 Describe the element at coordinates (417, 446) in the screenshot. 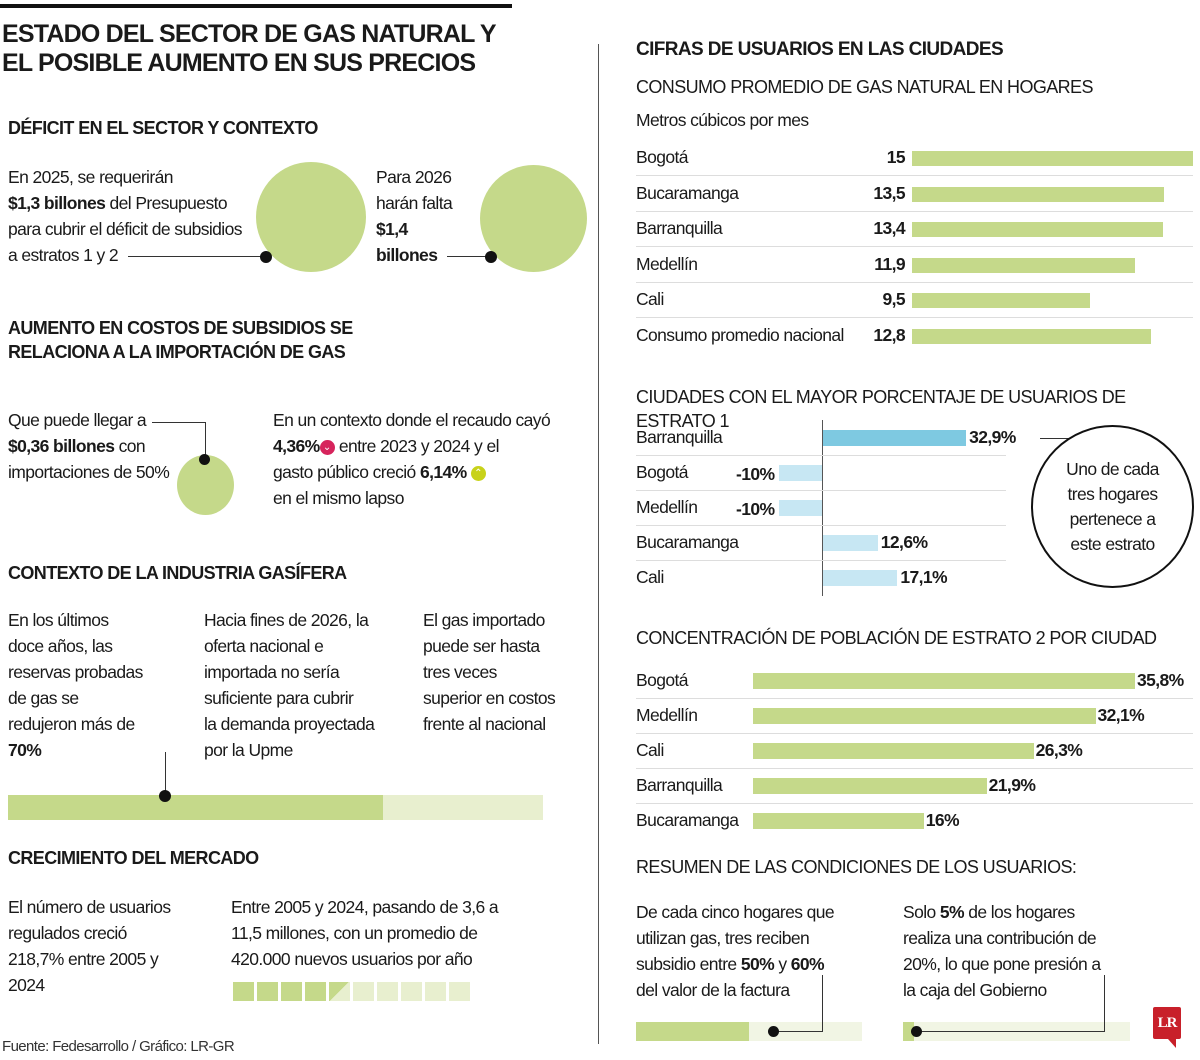

I see `text-line: entre 2023 y 2024 y el` at that location.